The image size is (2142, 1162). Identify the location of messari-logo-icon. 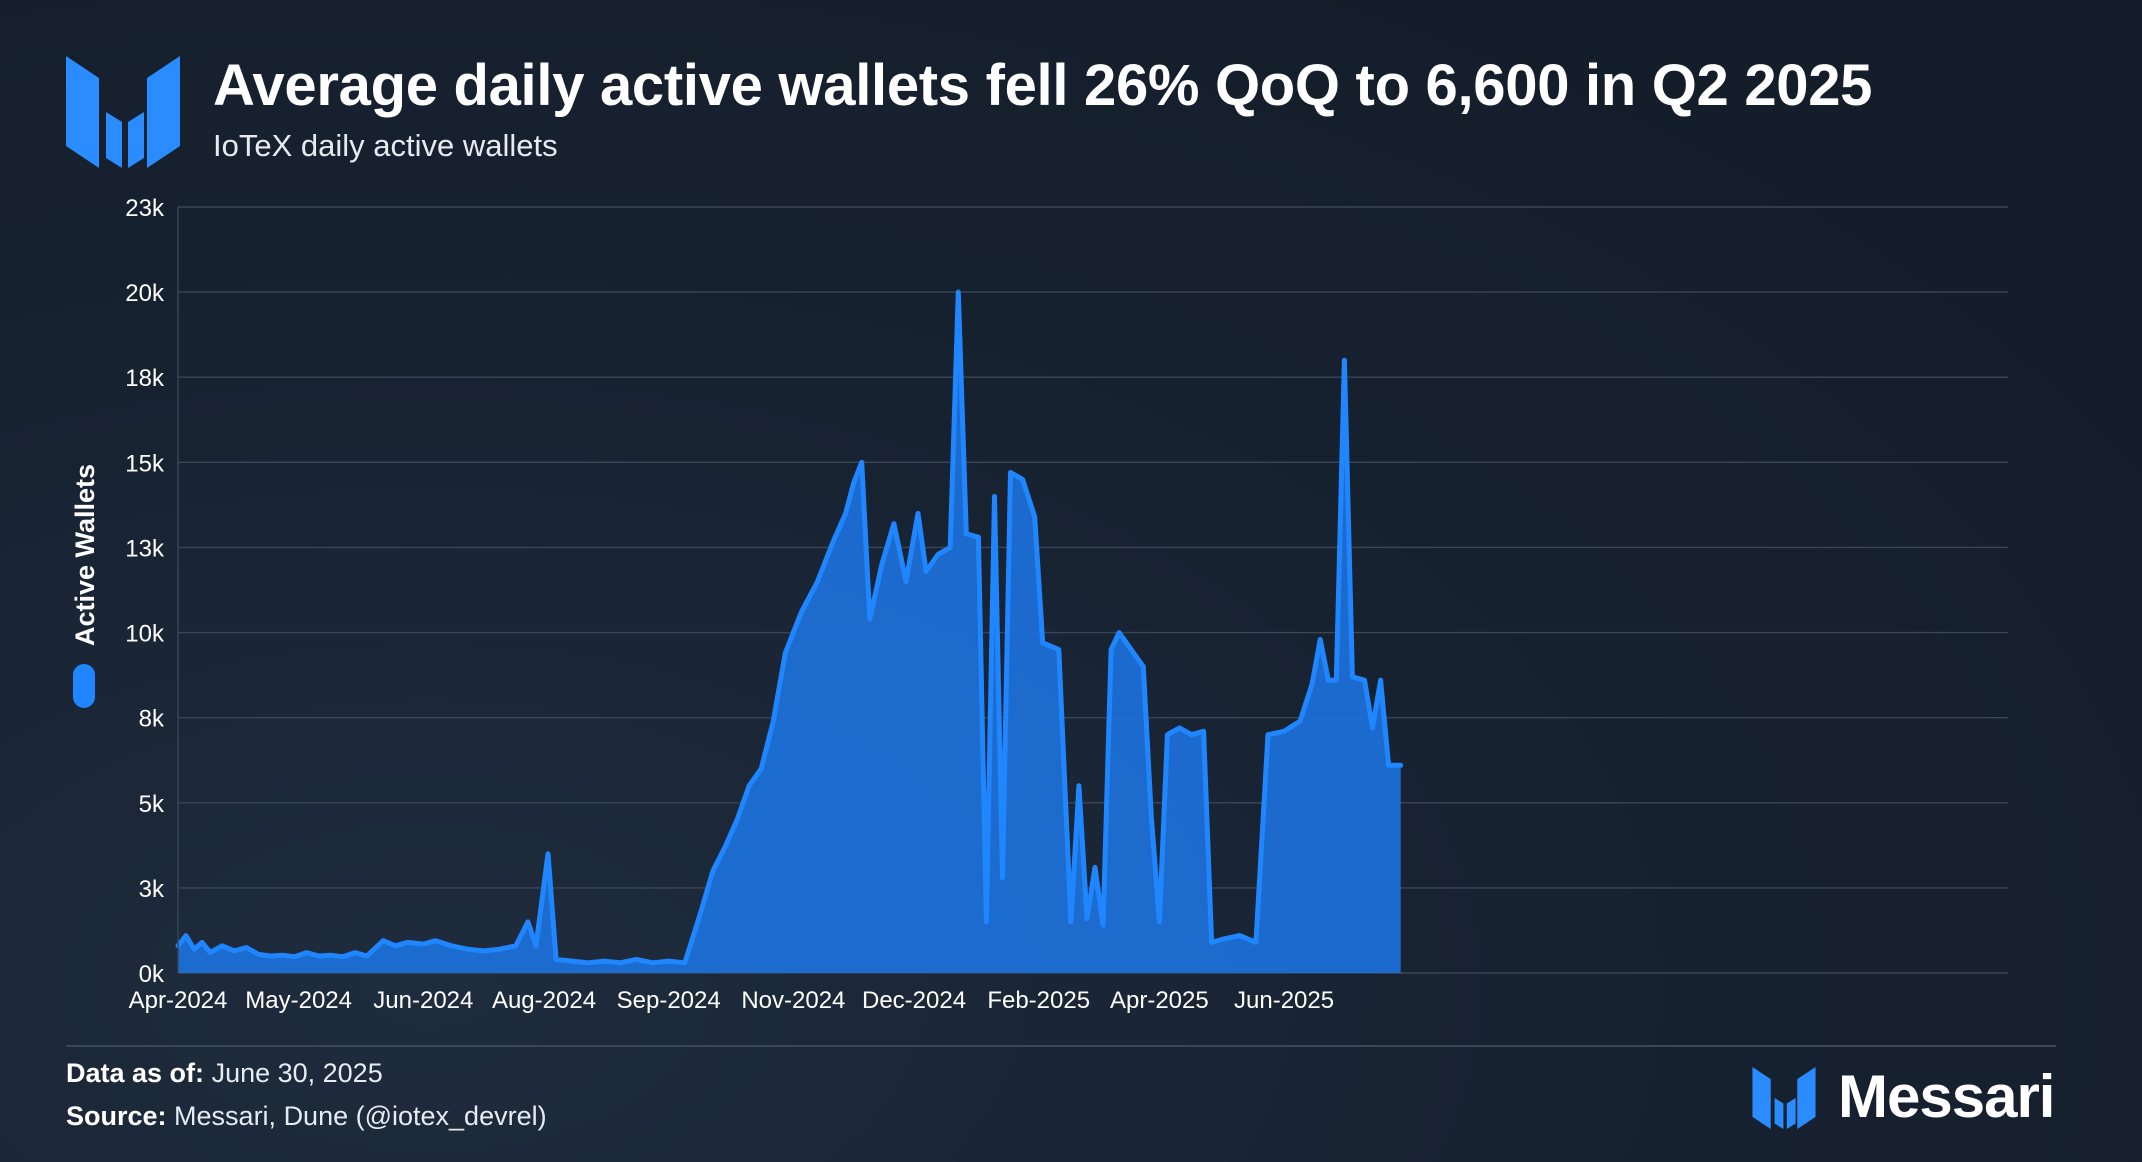
(123, 112).